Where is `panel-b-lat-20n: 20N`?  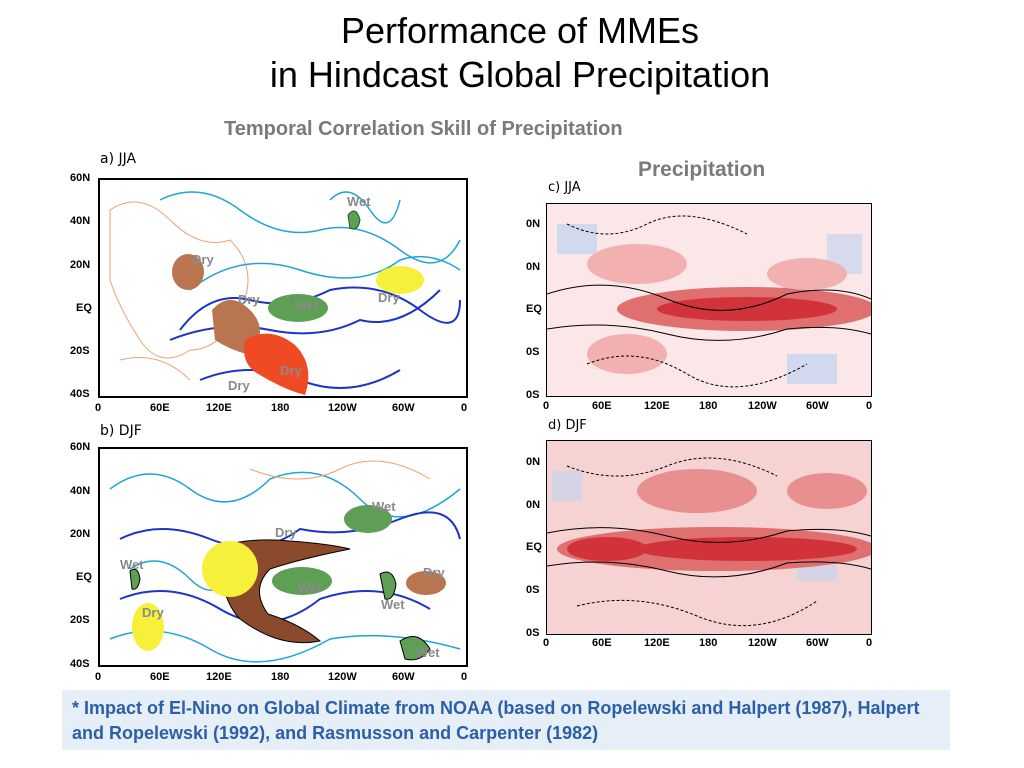 panel-b-lat-20n: 20N is located at coordinates (80, 534).